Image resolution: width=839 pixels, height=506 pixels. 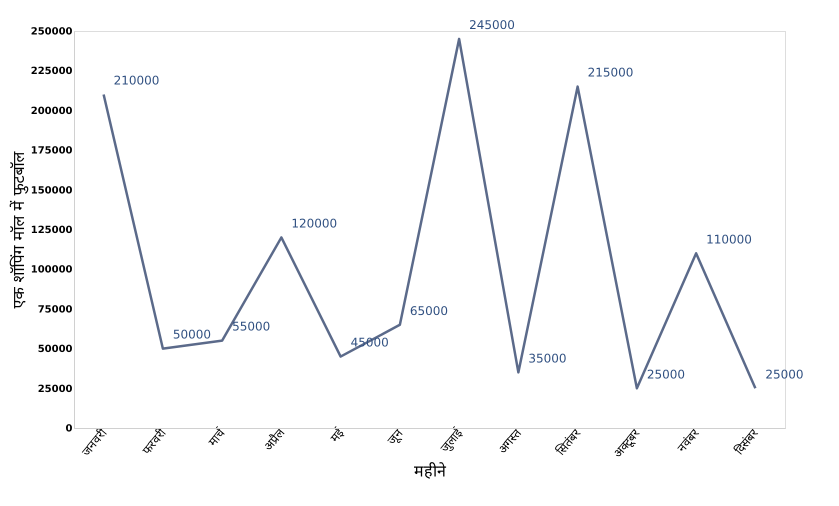 I want to click on y-tick-label: 225000, so click(x=51, y=72).